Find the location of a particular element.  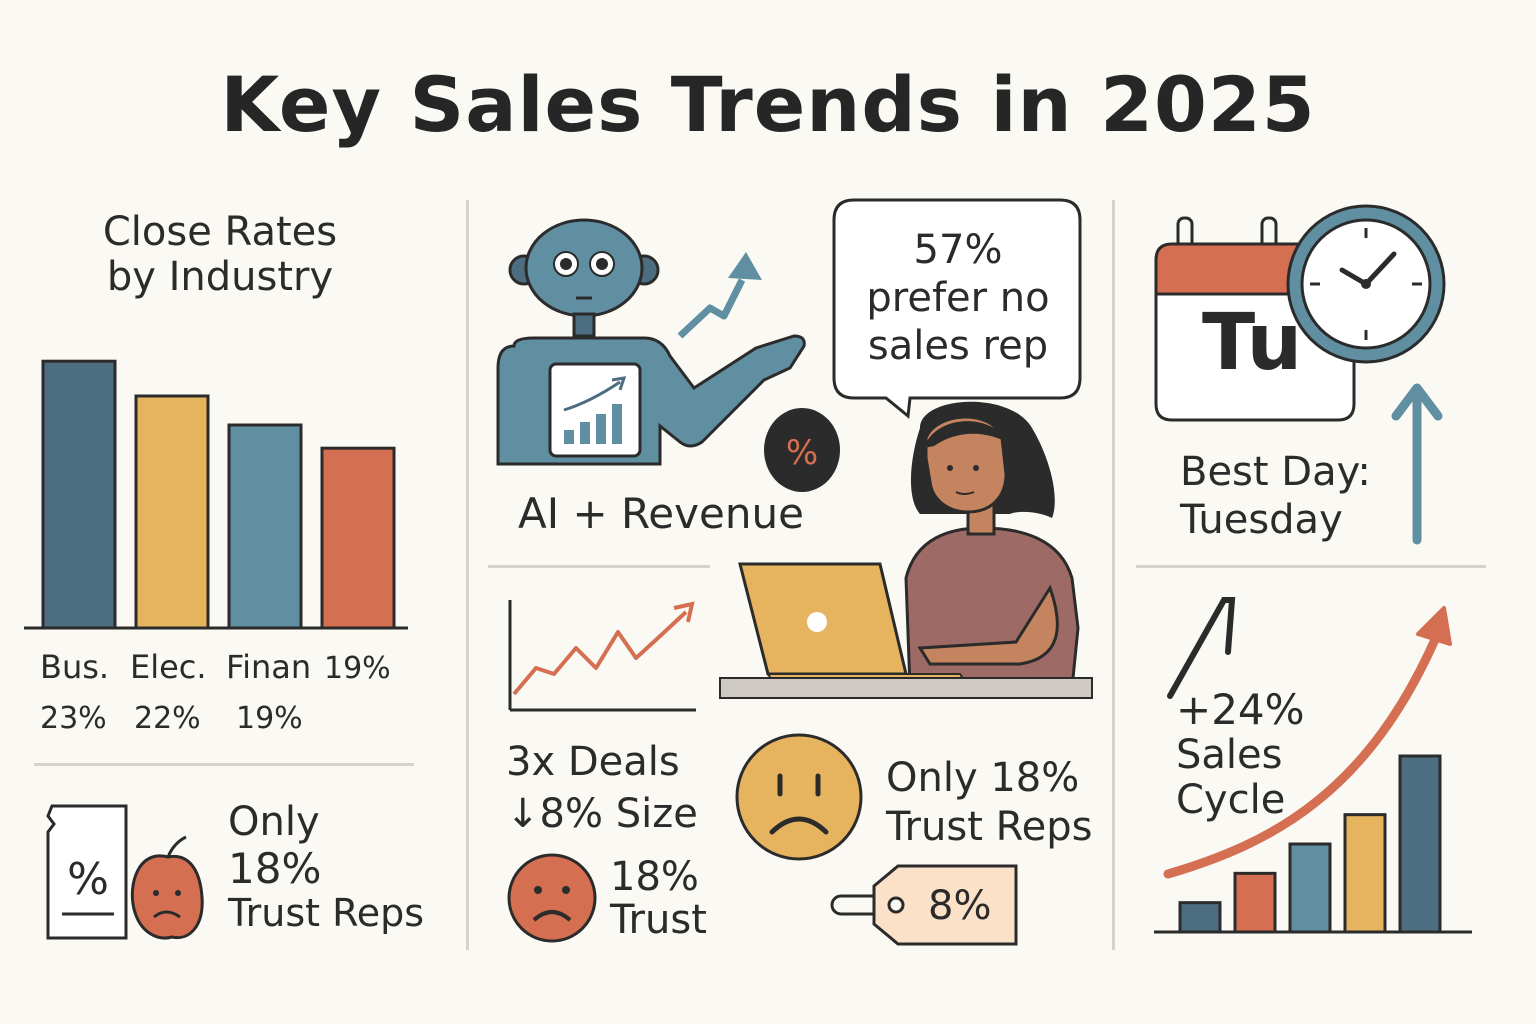

trust-right-text: Only 18% Trust Reps is located at coordinates (989, 803).